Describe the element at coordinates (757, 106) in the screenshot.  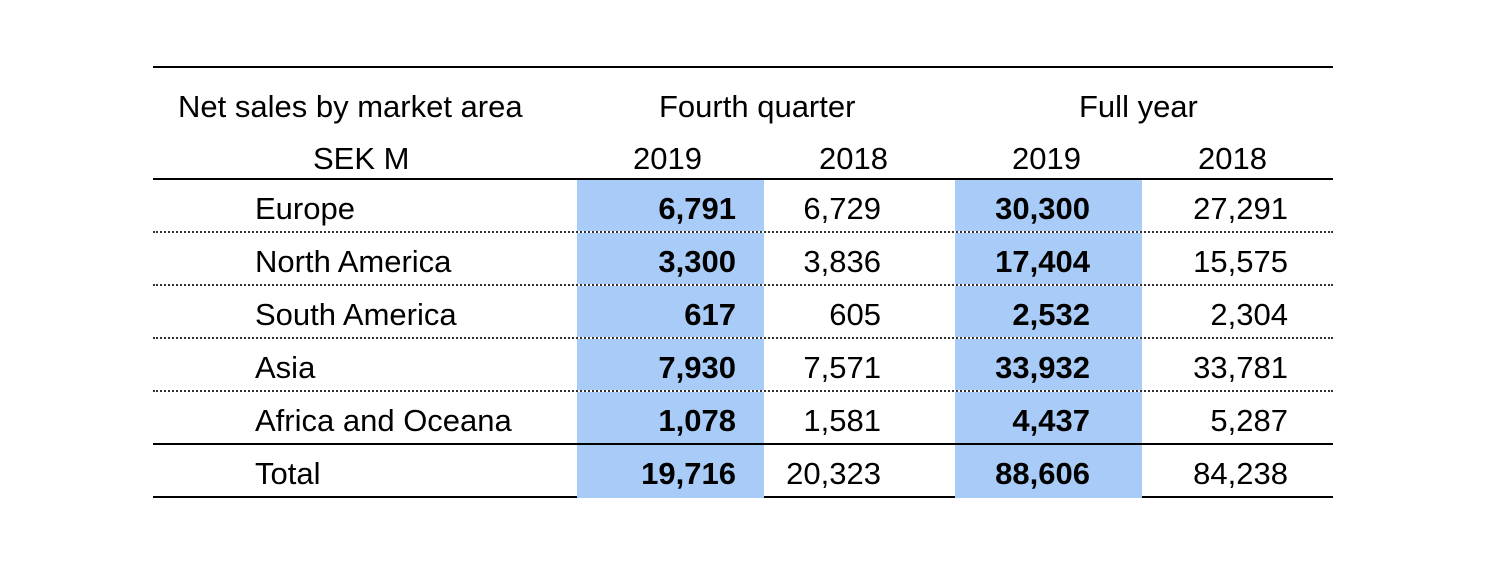
I see `group-header-fourth-quarter: Fourth quarter` at that location.